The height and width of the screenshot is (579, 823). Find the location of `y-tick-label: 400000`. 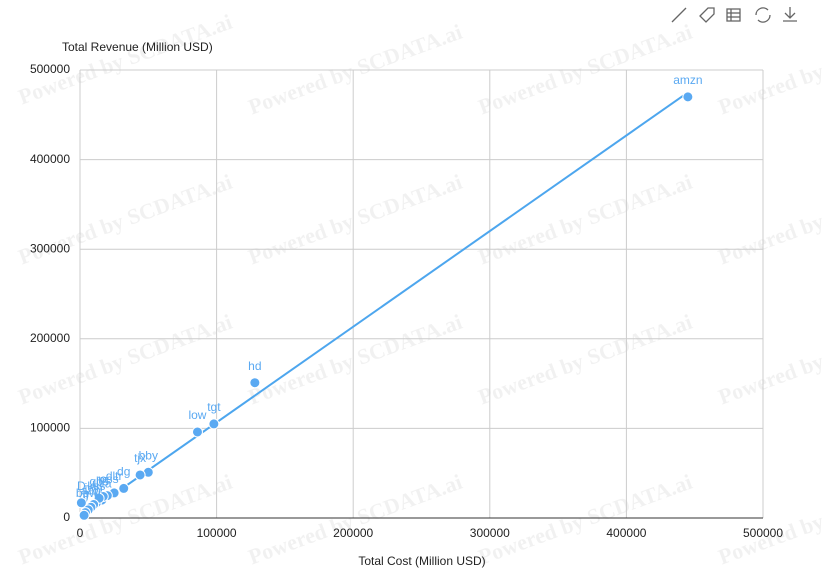

y-tick-label: 400000 is located at coordinates (50, 159).